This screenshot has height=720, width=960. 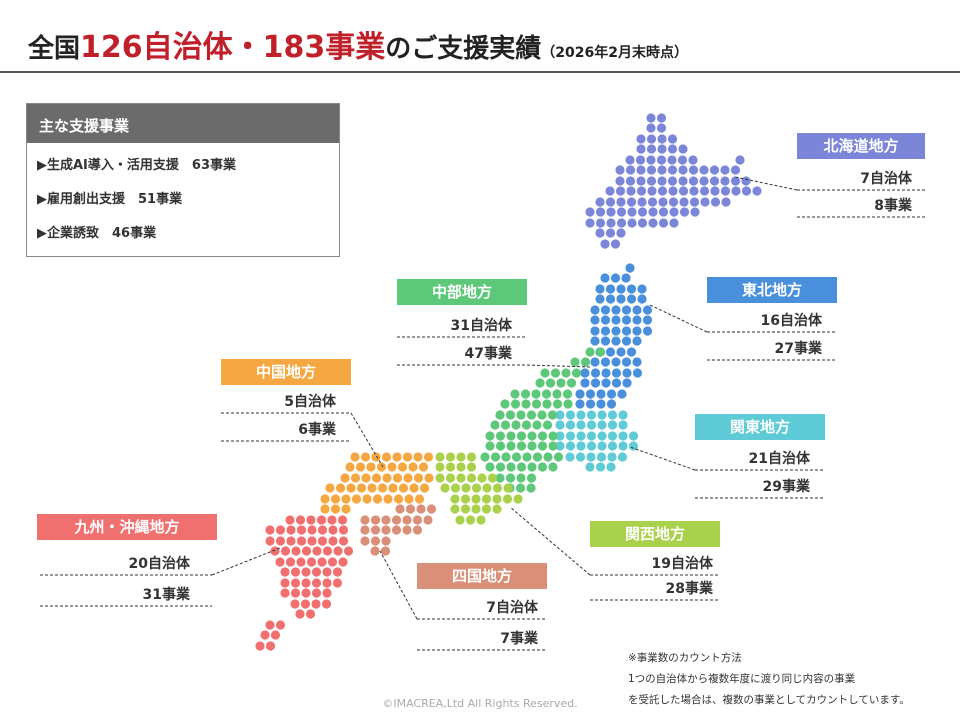 What do you see at coordinates (463, 49) in the screenshot?
I see `title-text: のご支援実績` at bounding box center [463, 49].